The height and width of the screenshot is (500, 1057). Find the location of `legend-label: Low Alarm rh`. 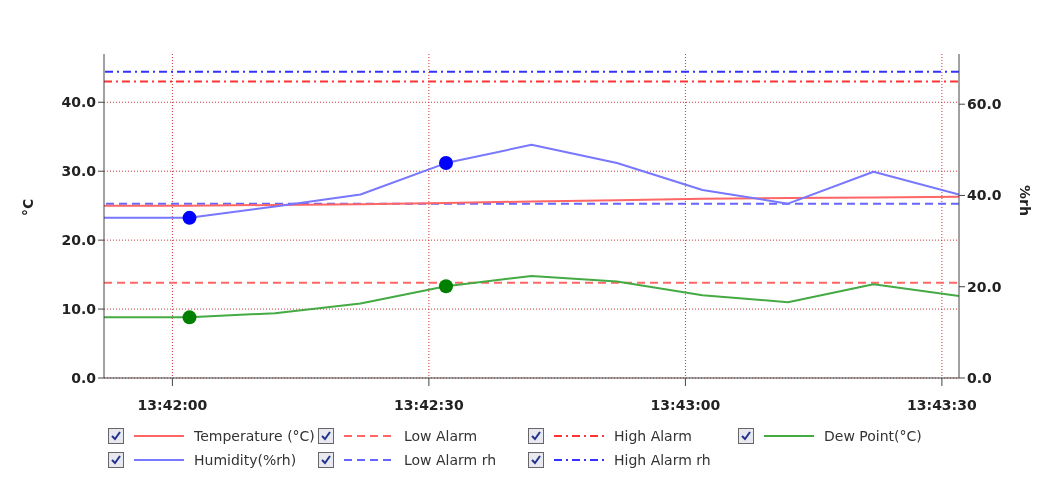

legend-label: Low Alarm rh is located at coordinates (450, 460).